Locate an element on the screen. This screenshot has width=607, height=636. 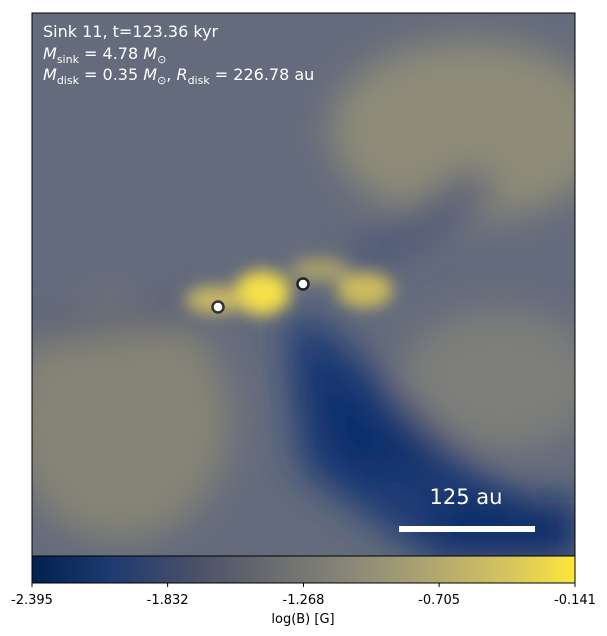
colorbar-tick-label: -1.268 is located at coordinates (304, 600).